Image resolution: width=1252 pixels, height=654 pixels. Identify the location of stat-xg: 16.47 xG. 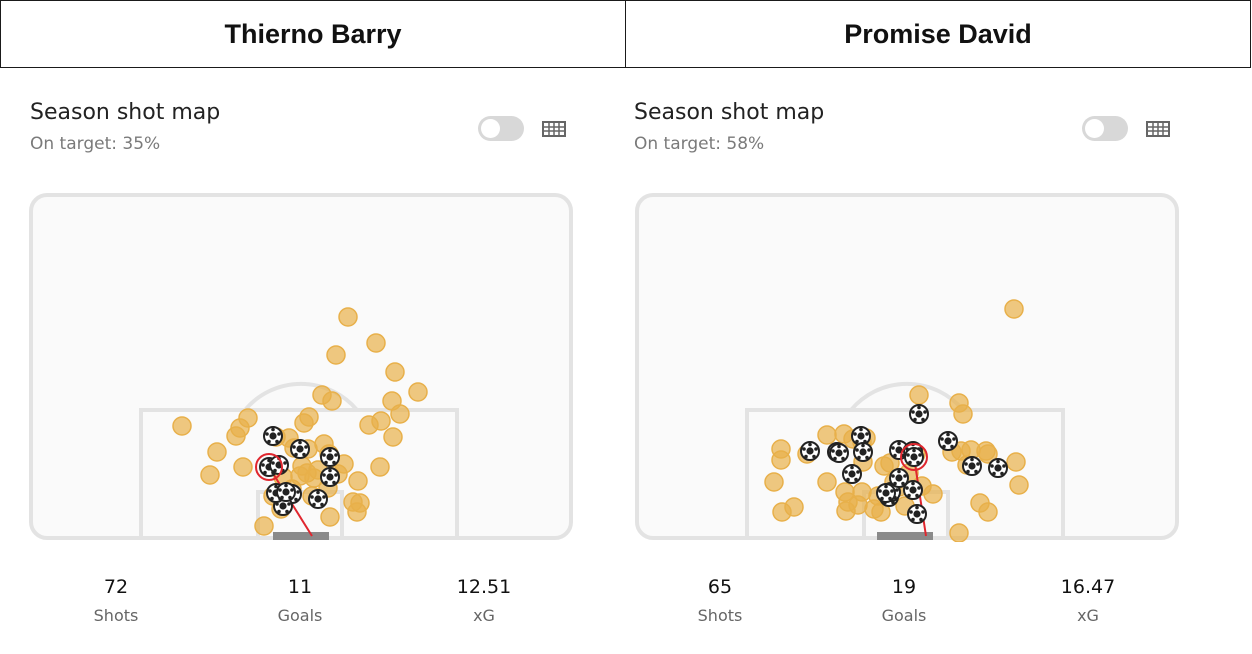
(1088, 600).